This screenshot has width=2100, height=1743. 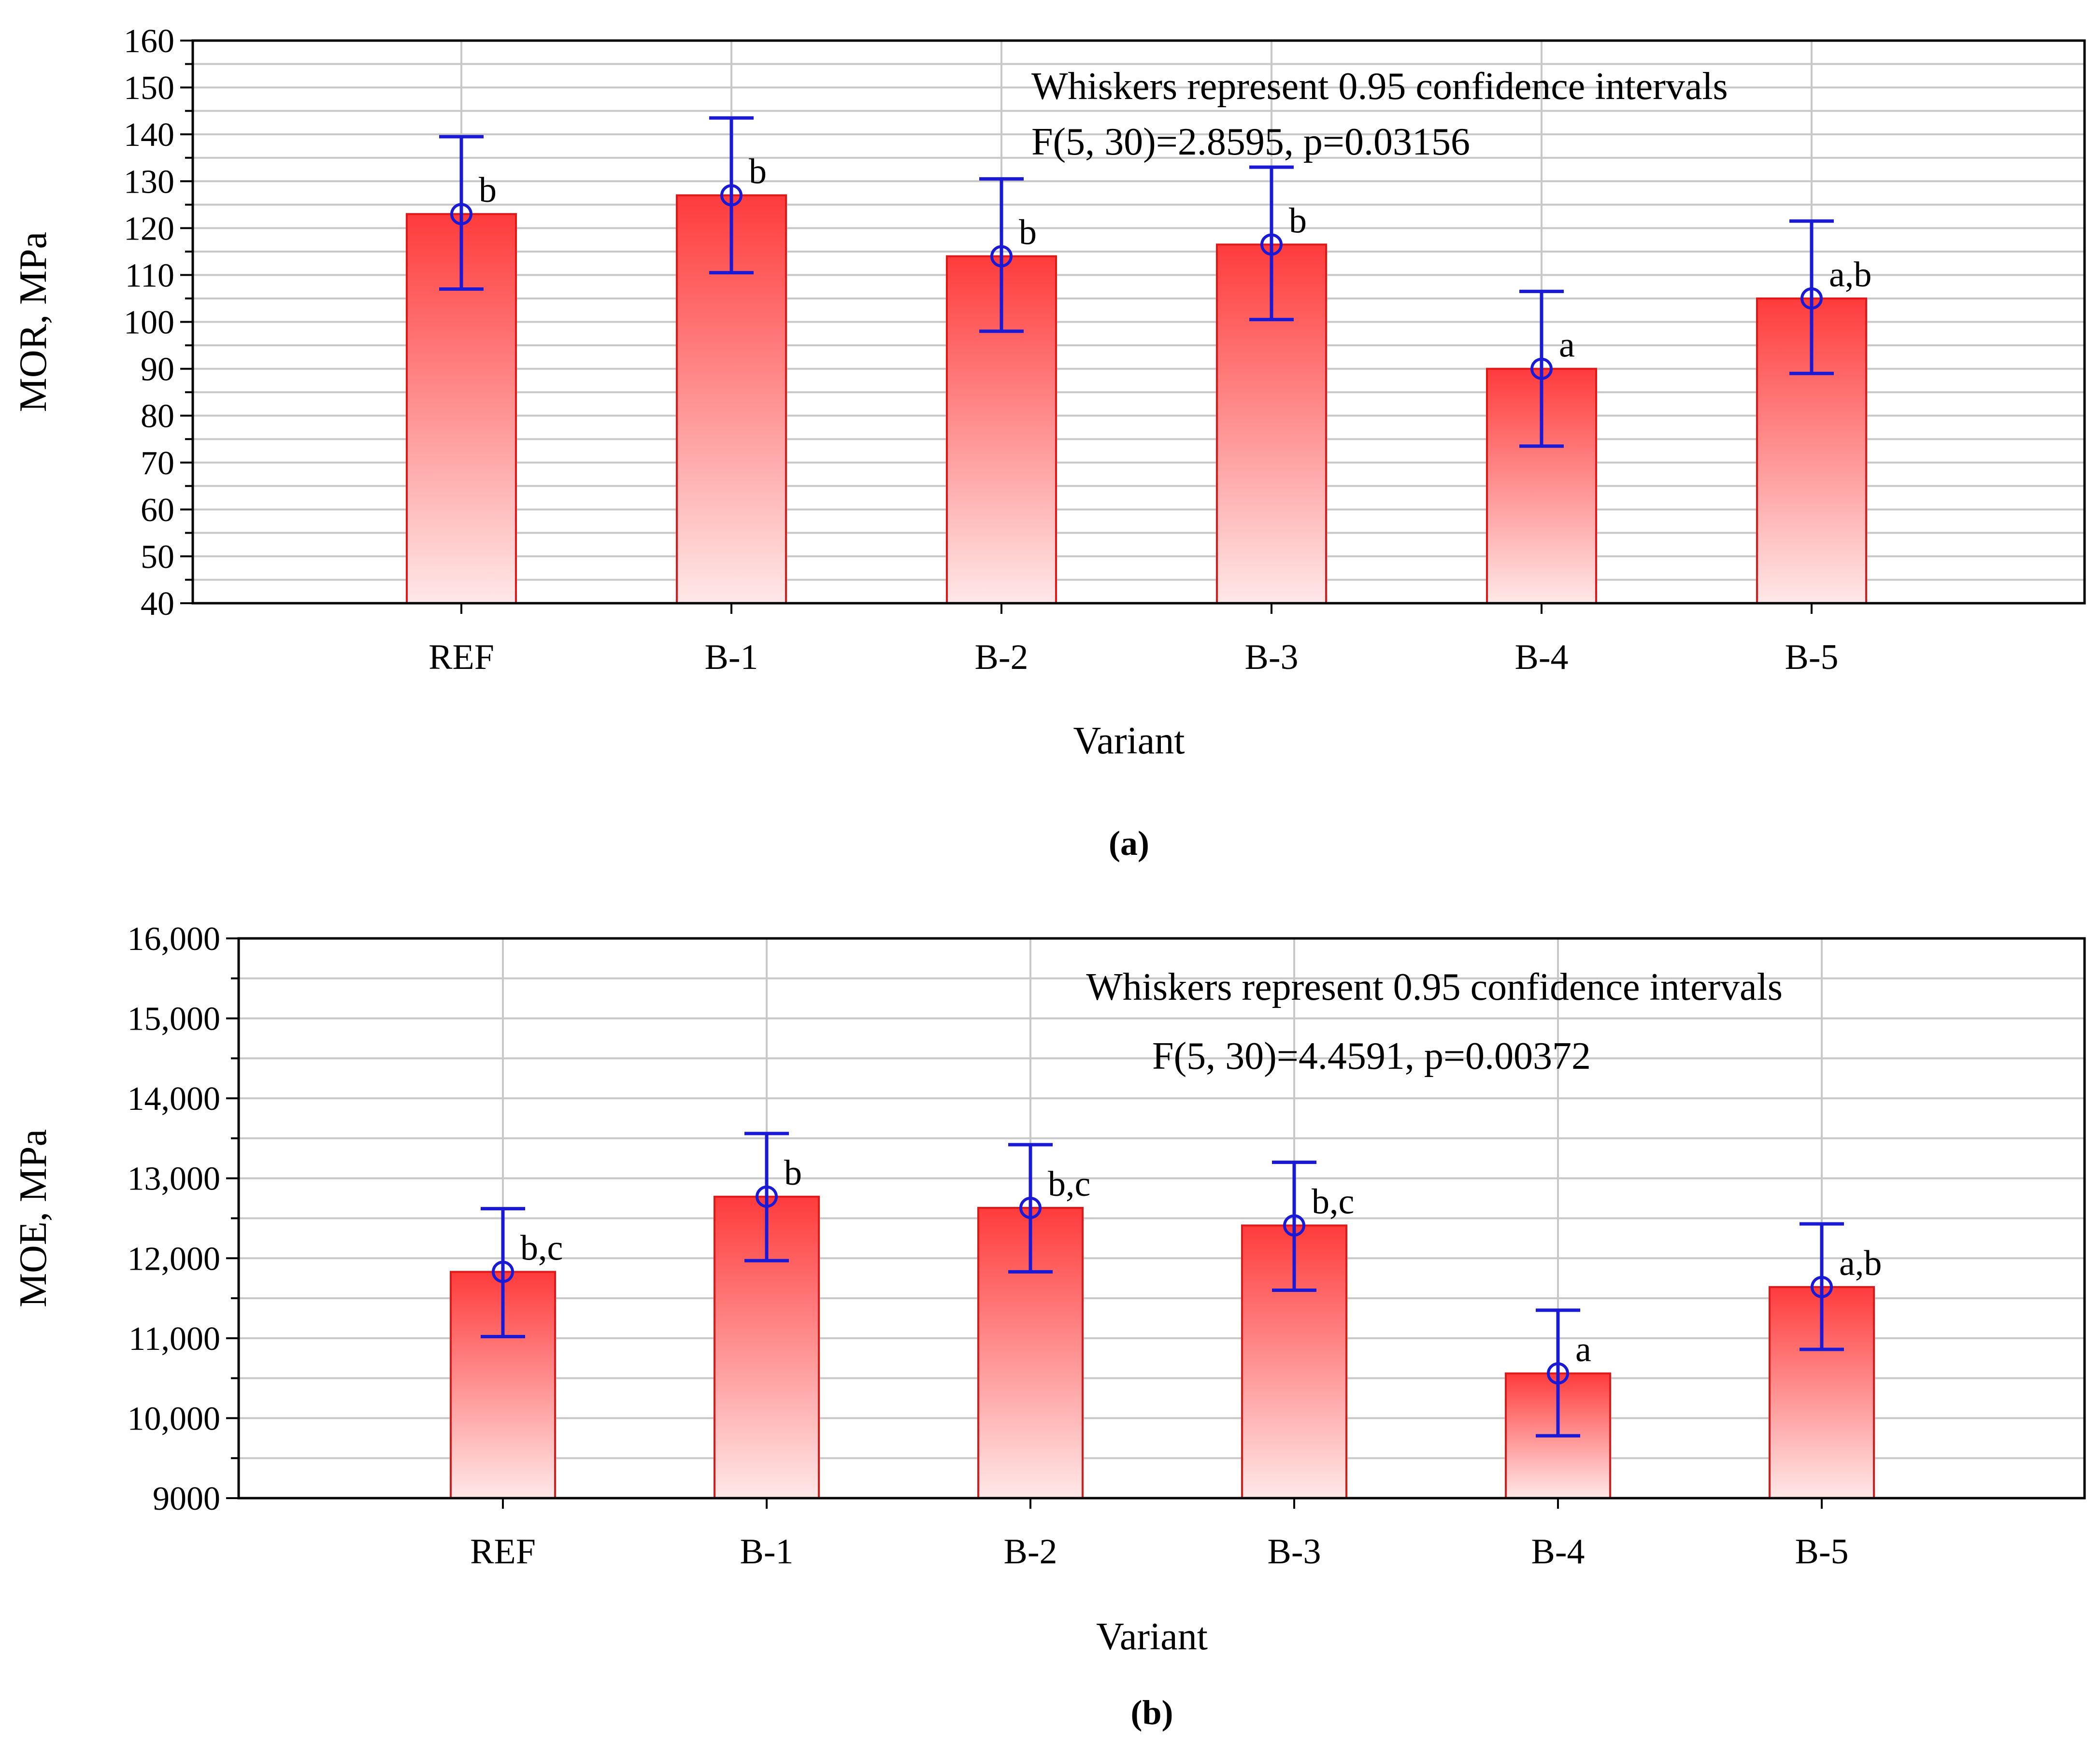 What do you see at coordinates (149, 322) in the screenshot?
I see `y-tick-label: 100` at bounding box center [149, 322].